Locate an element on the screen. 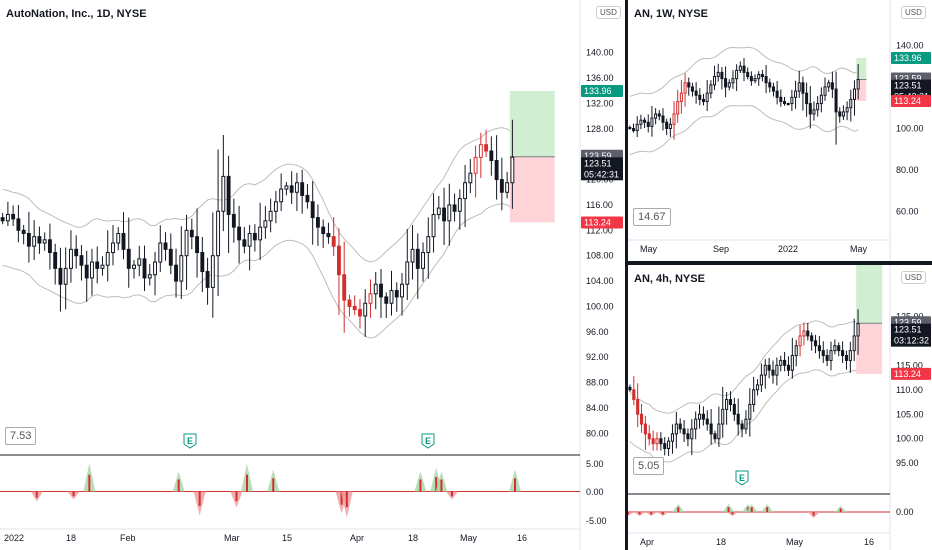 The image size is (932, 550). time-axis-label: 2022 is located at coordinates (788, 249).